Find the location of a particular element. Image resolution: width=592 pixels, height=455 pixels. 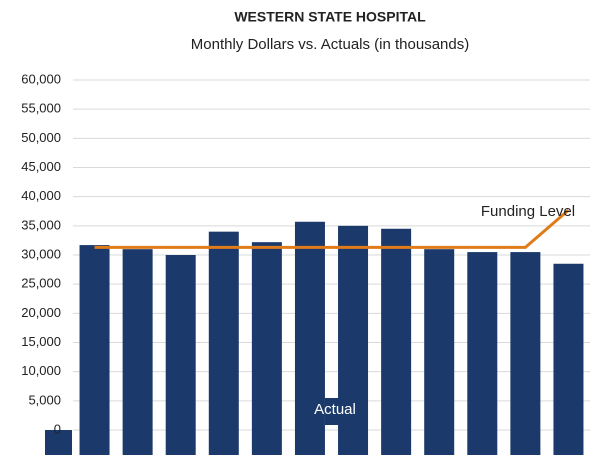

x-tick-label: DEC is located at coordinates (309, 441).